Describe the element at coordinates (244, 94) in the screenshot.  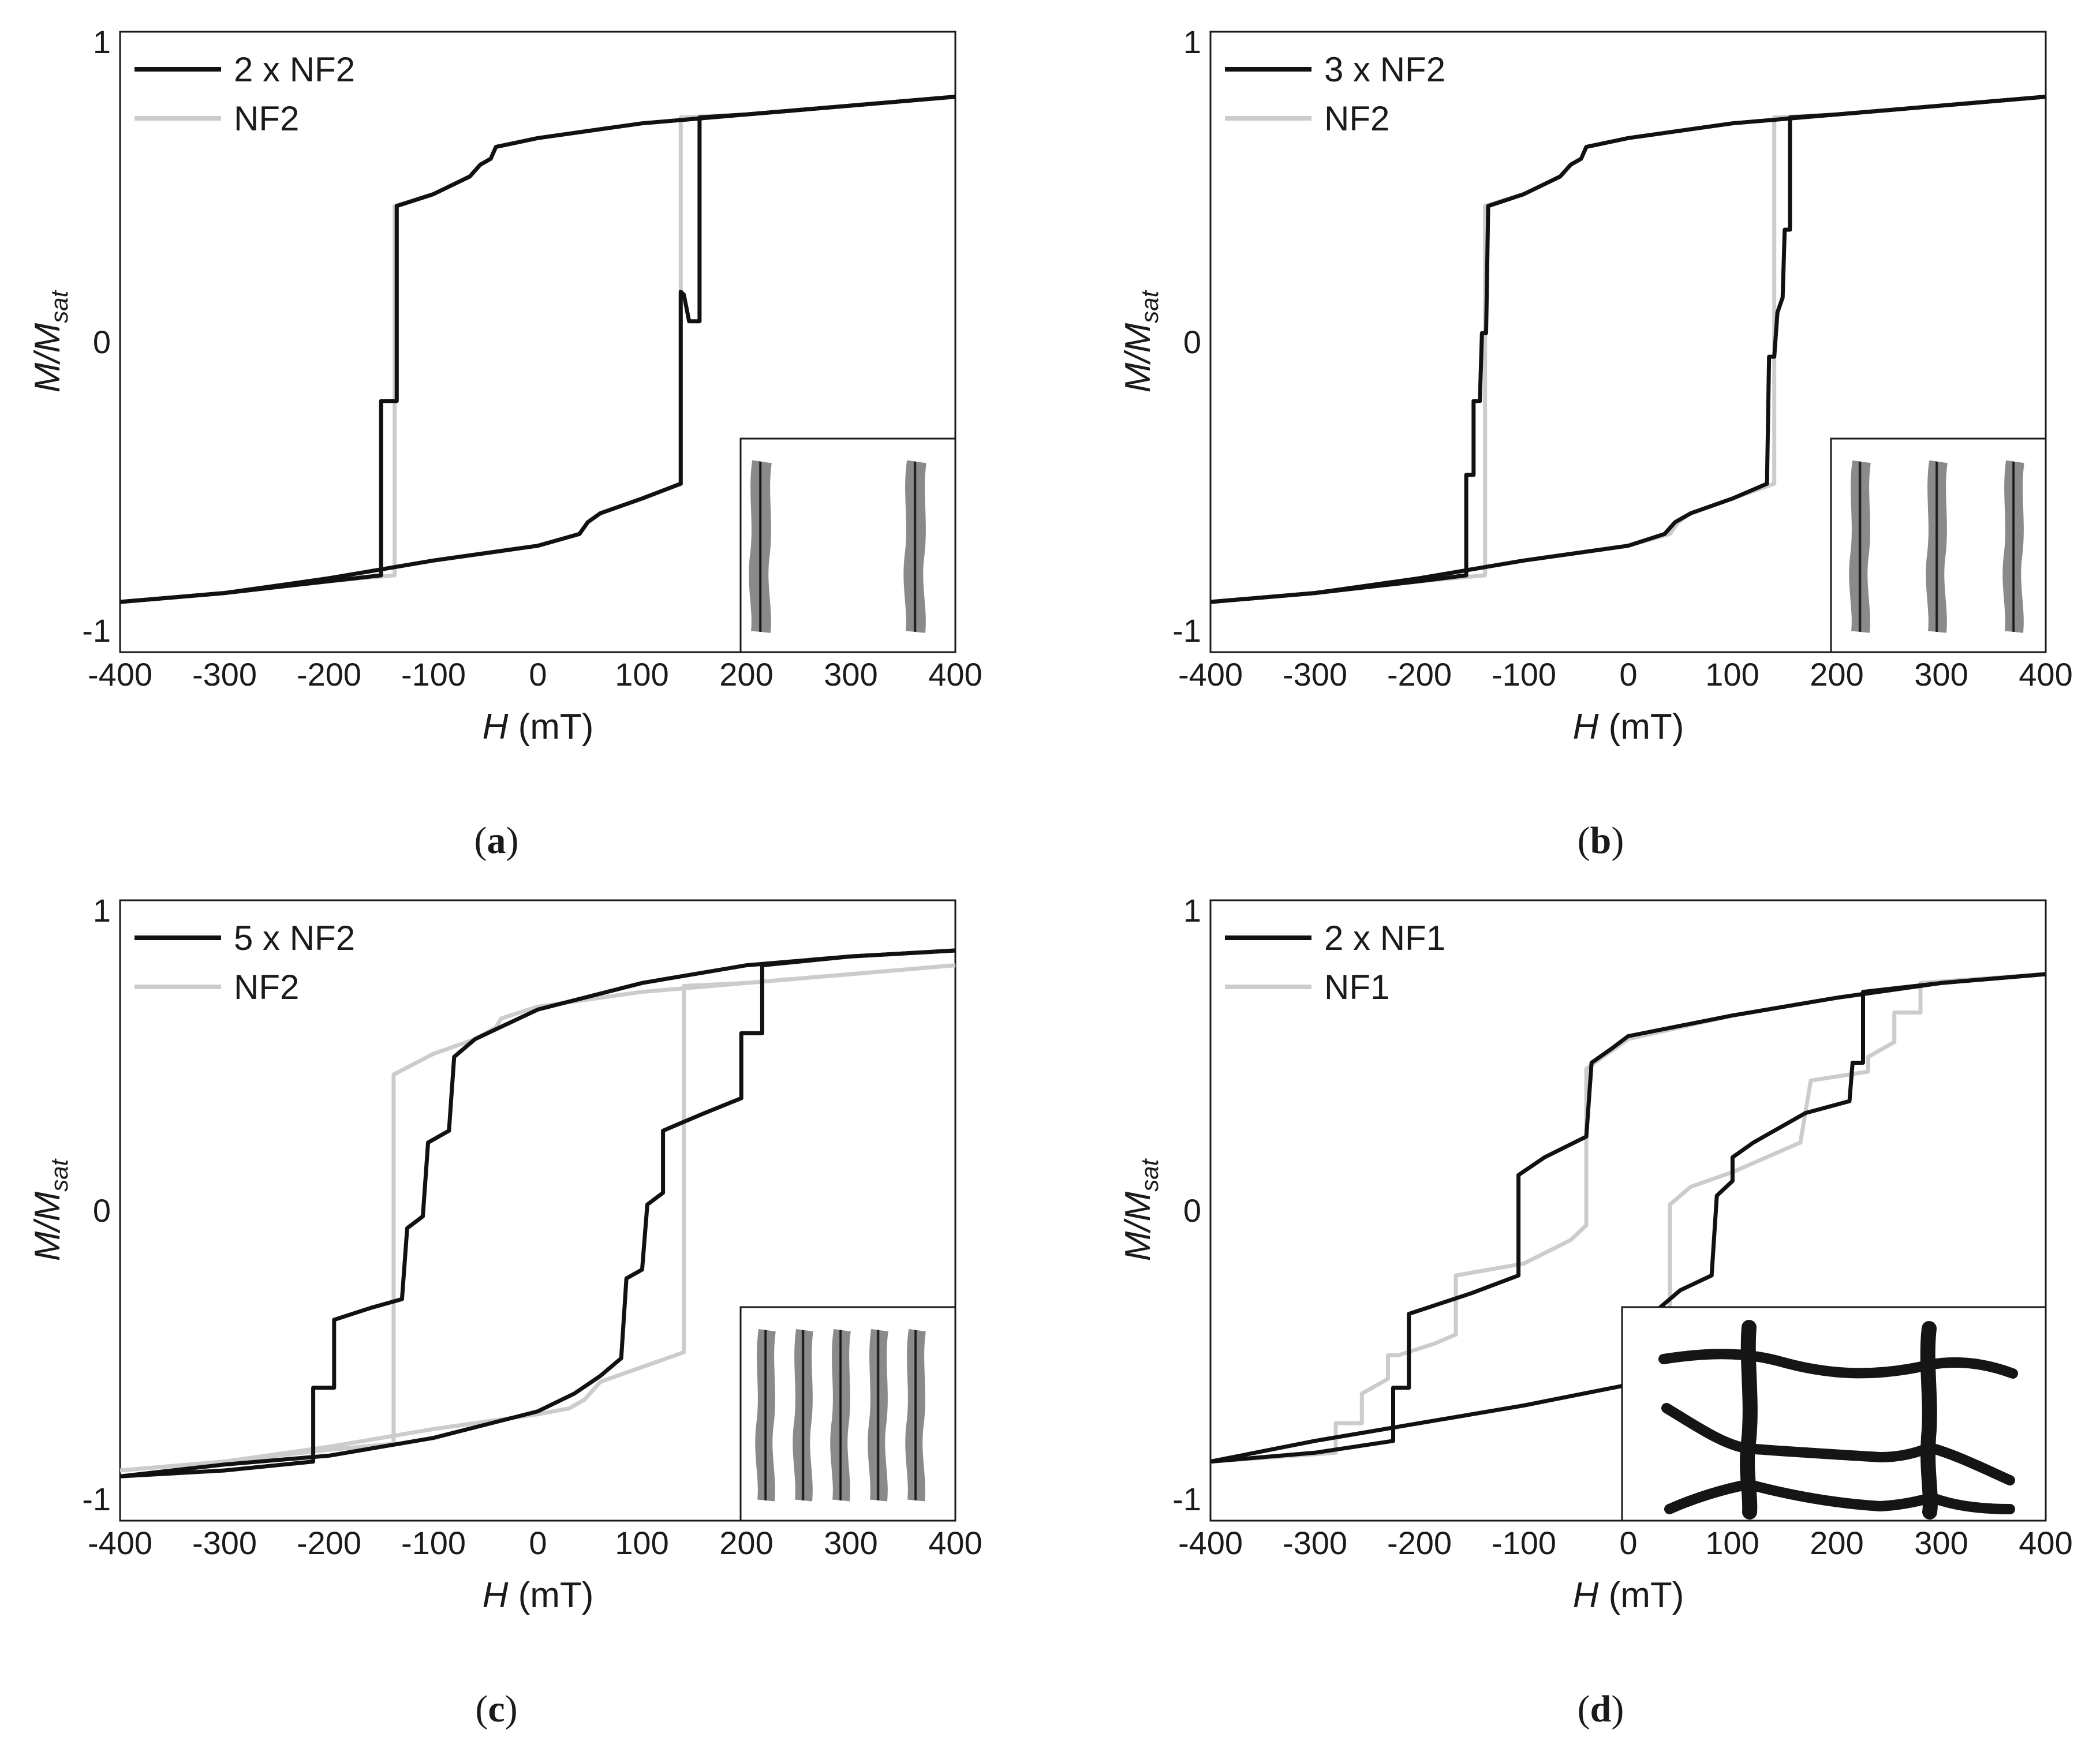
I see `legend: 2 x NF2 NF2` at that location.